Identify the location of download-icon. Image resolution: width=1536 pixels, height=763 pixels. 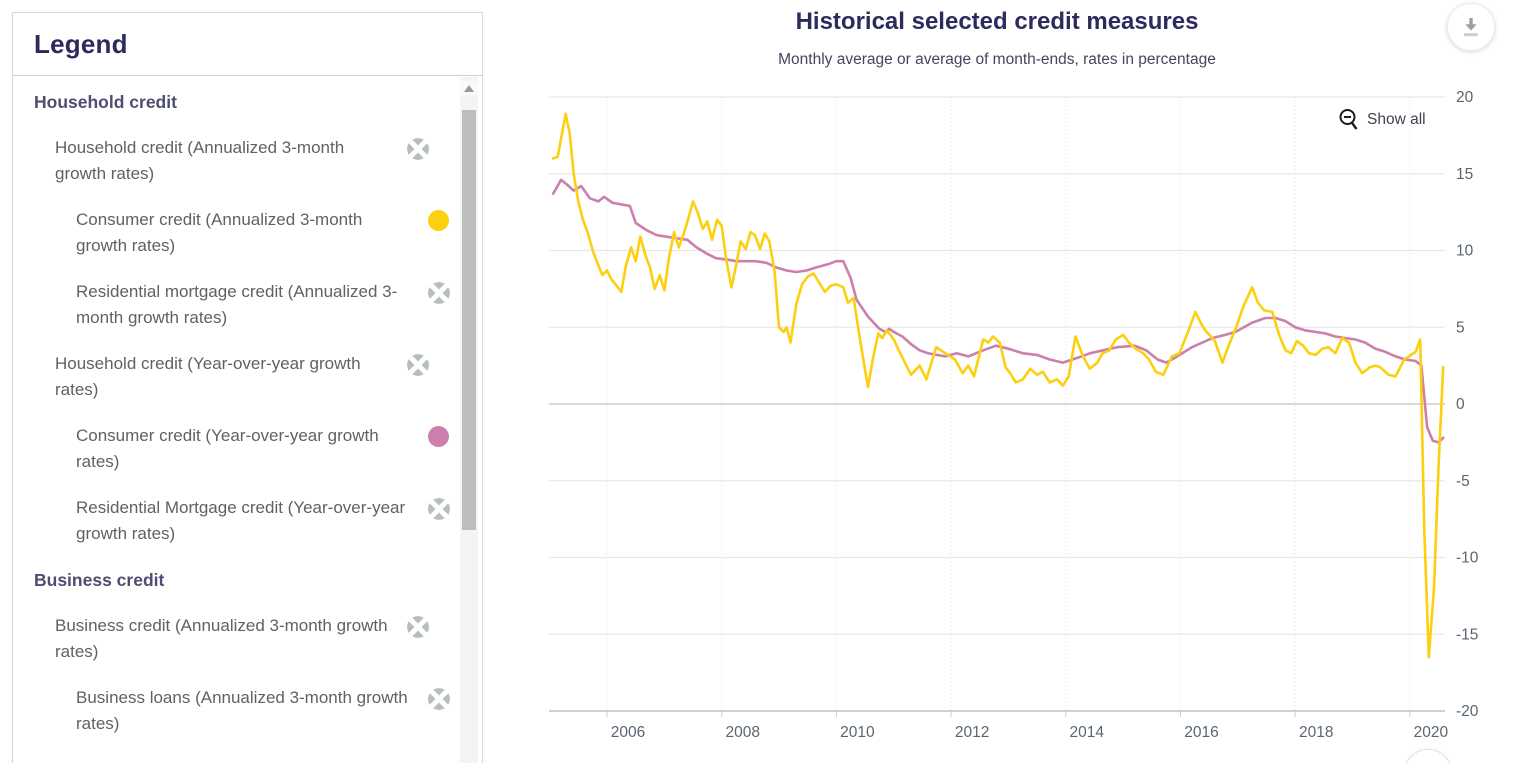
(1471, 27).